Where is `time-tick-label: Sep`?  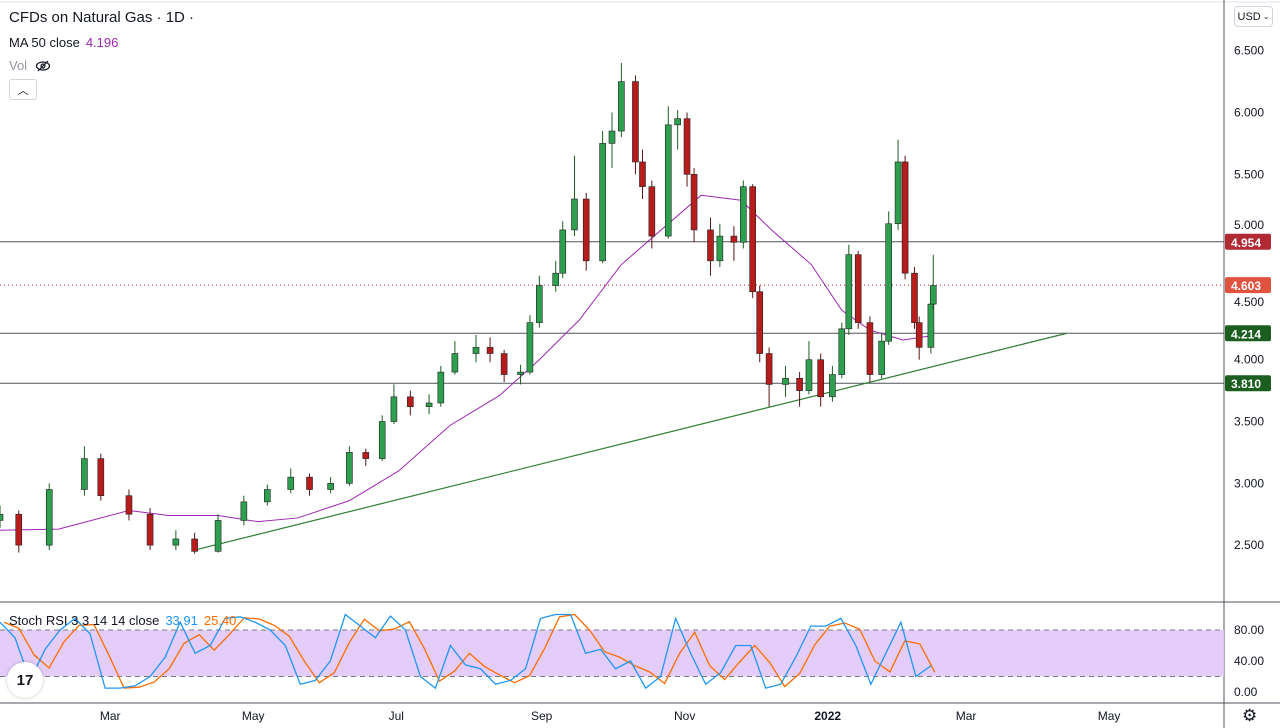
time-tick-label: Sep is located at coordinates (542, 716).